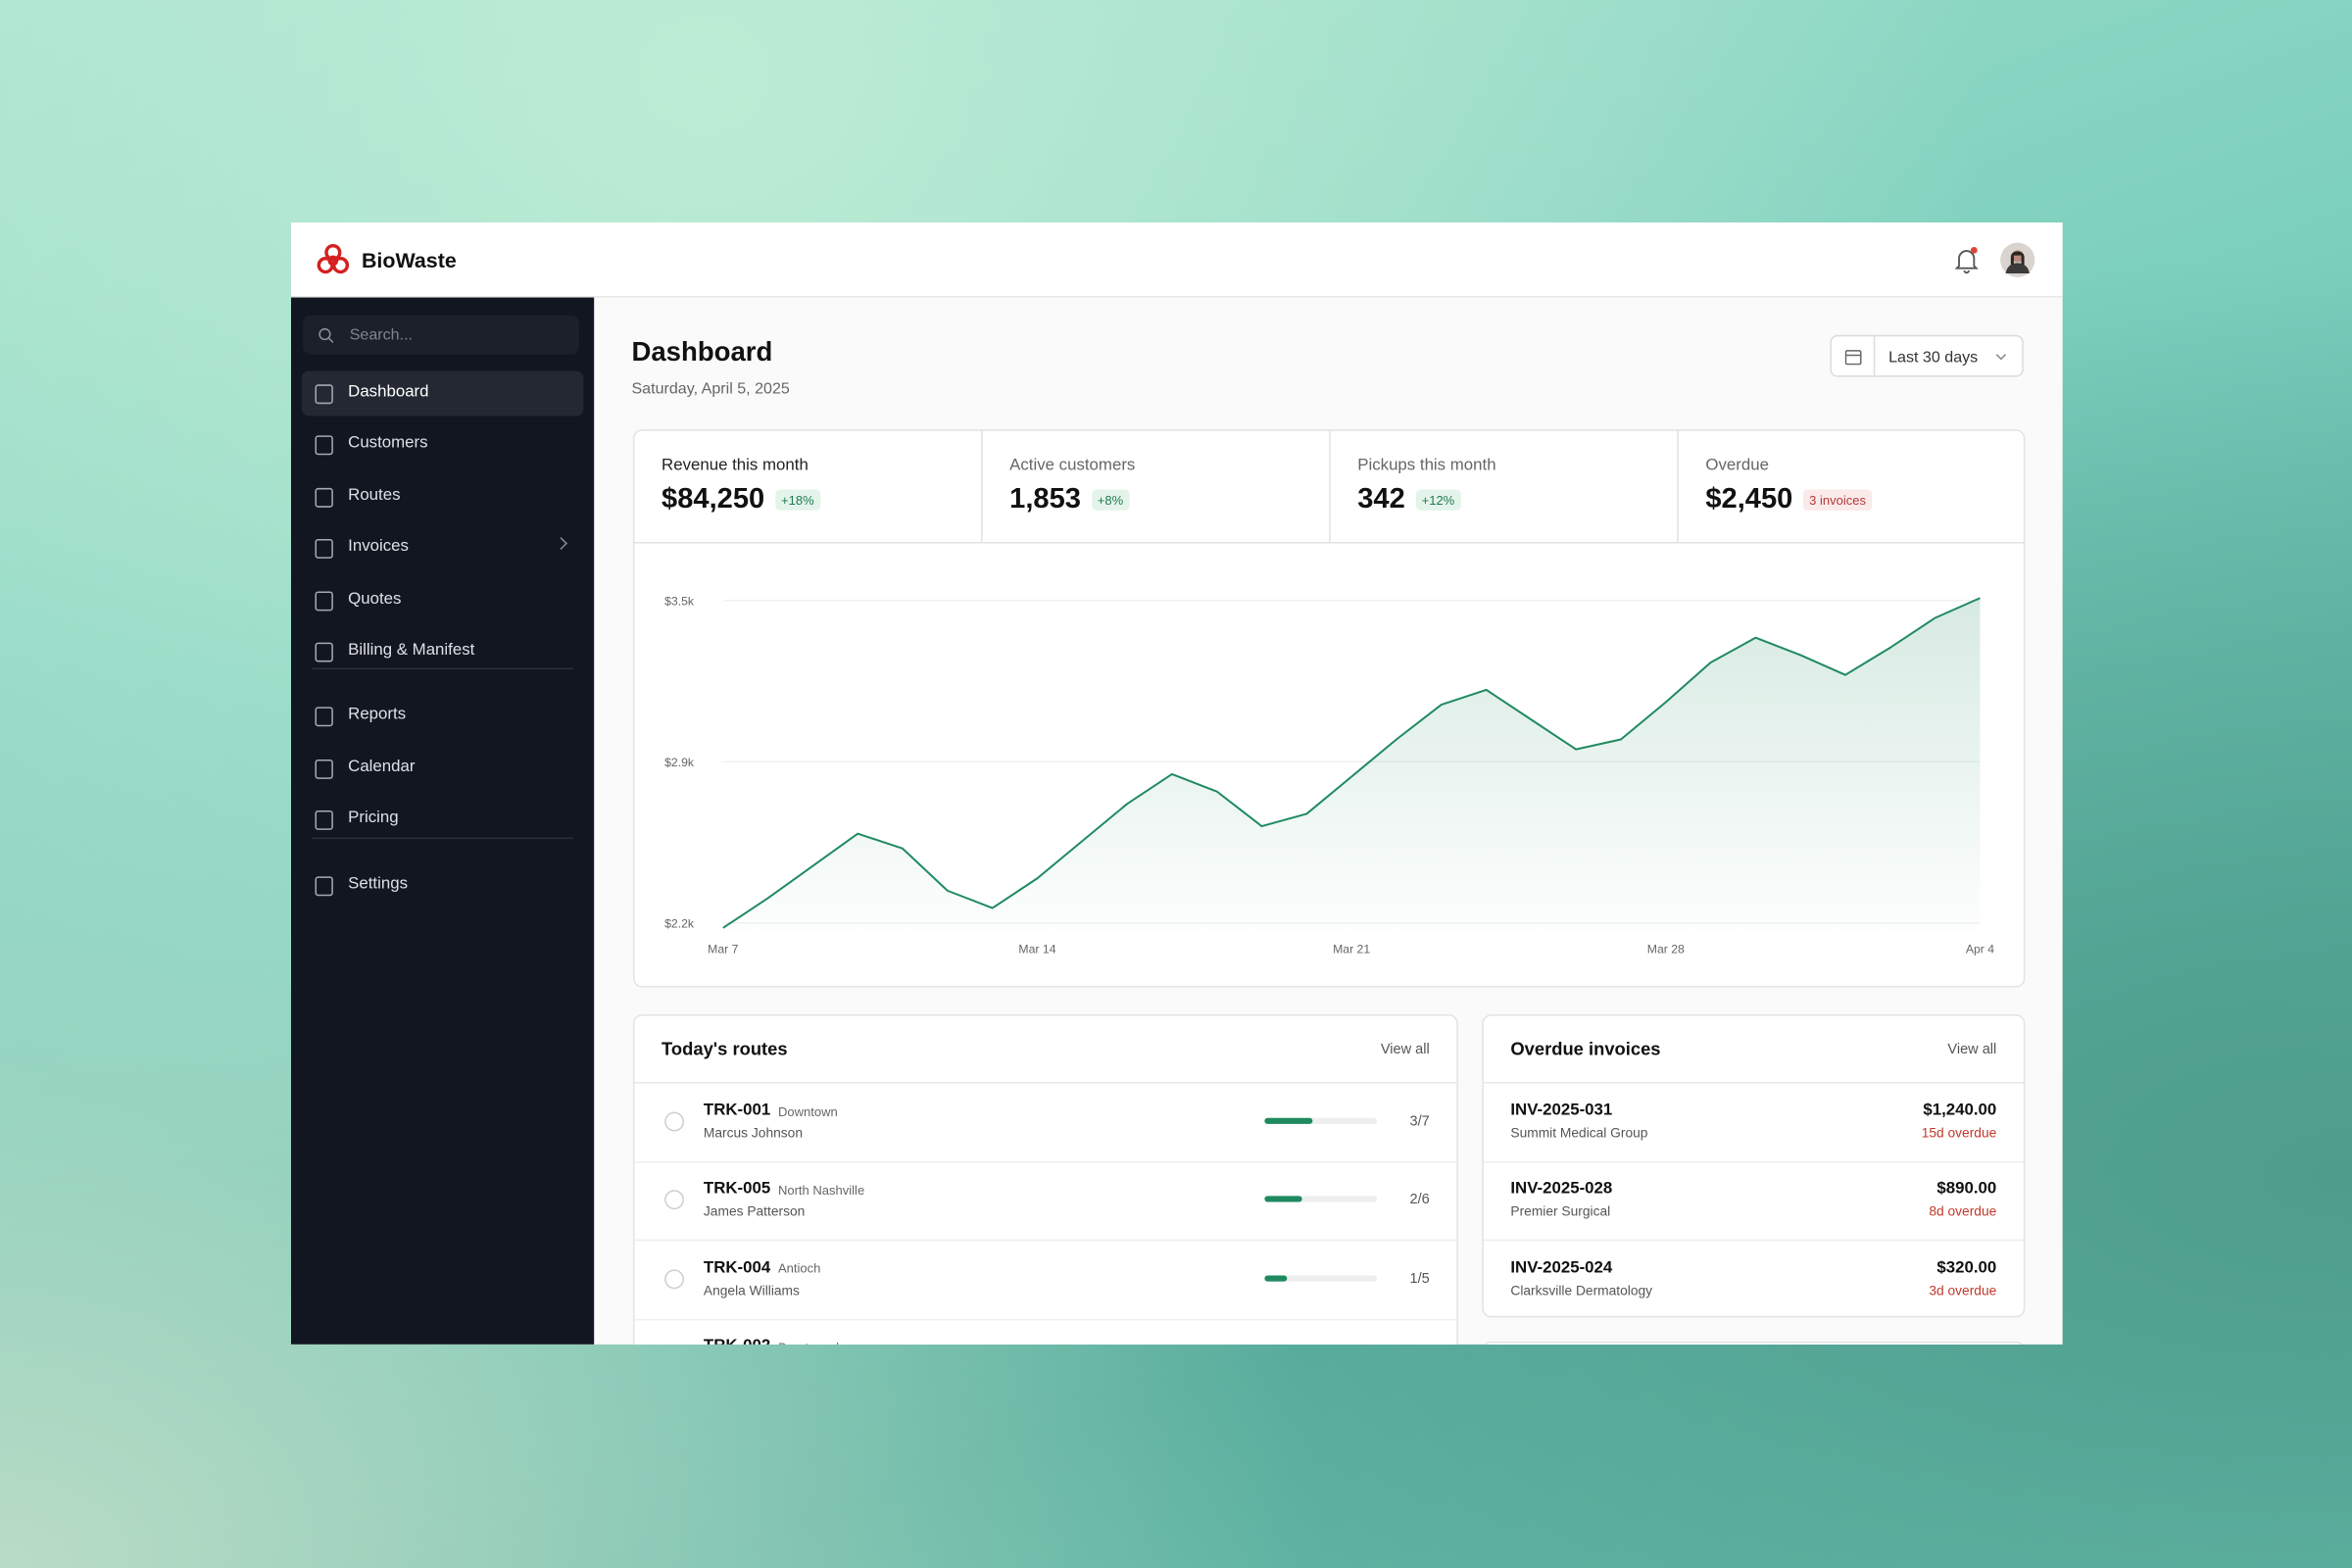  I want to click on nav-item: Routes, so click(443, 496).